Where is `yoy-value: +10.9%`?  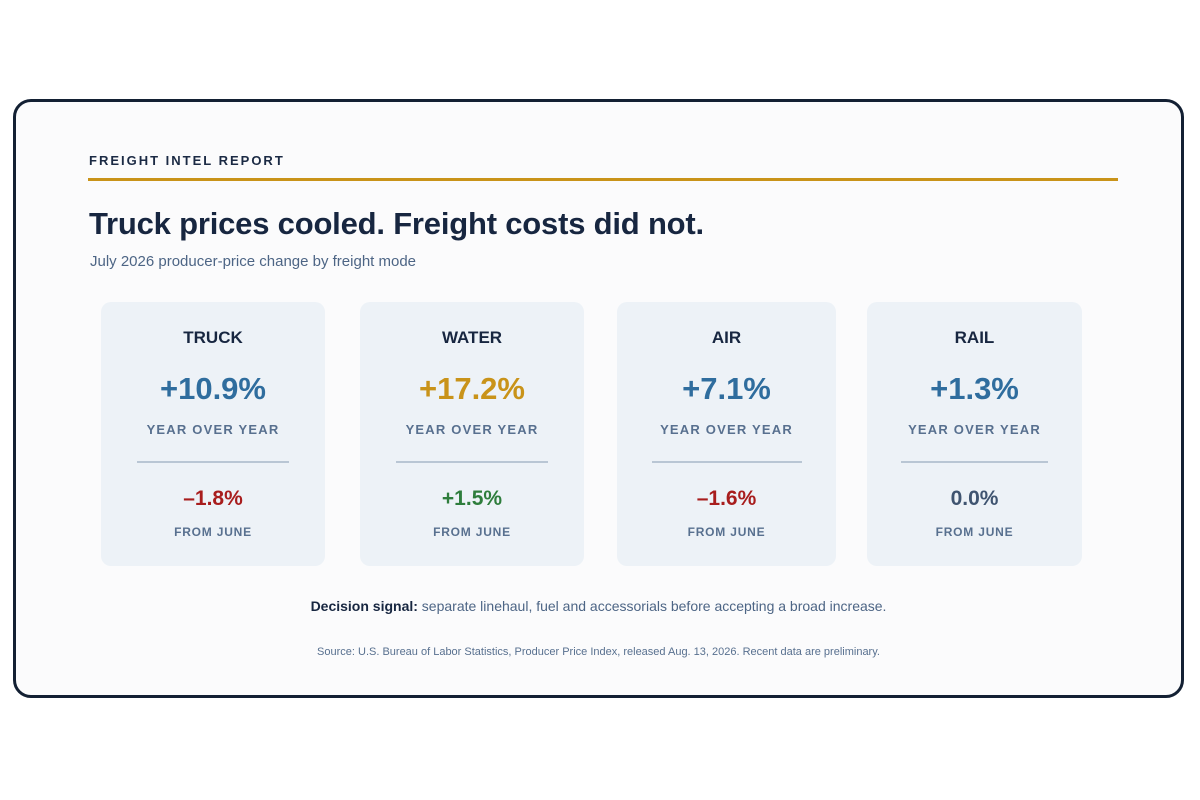
yoy-value: +10.9% is located at coordinates (212, 388).